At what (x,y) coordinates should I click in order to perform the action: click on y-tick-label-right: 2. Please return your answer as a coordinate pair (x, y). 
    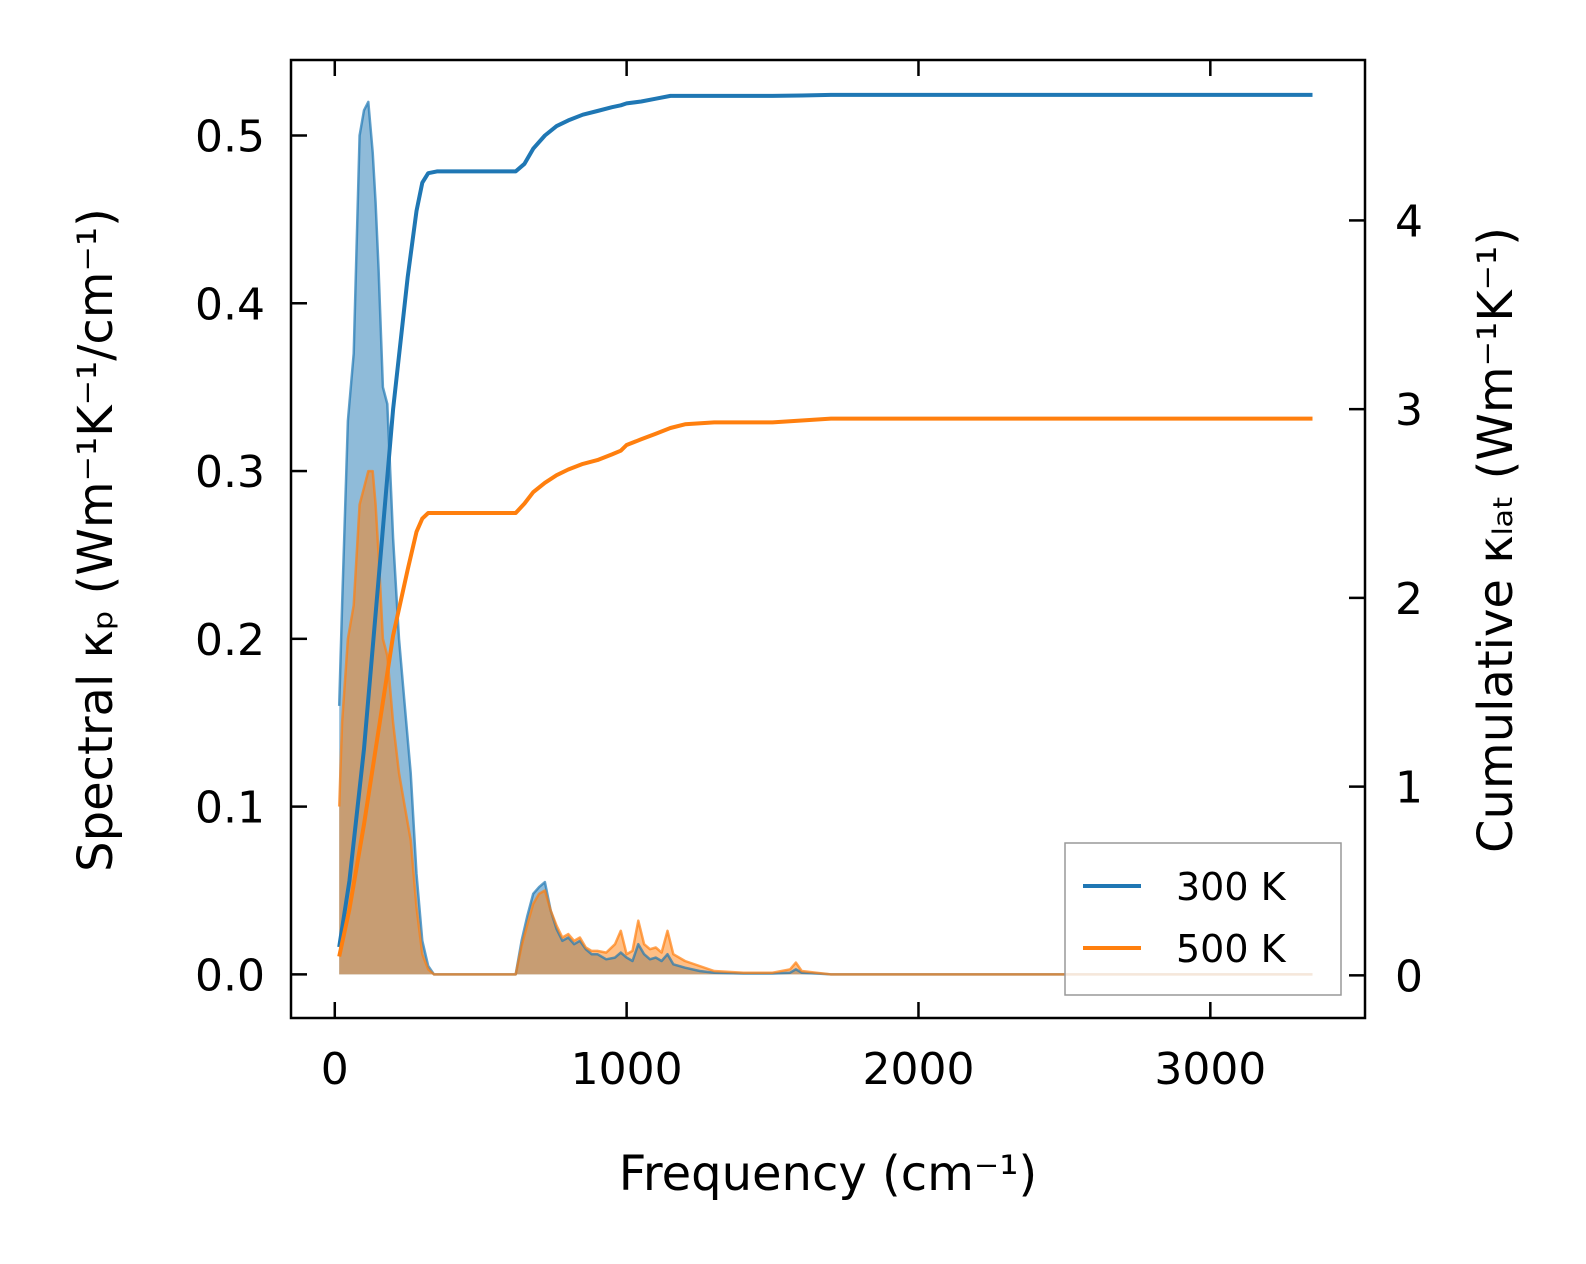
    Looking at the image, I should click on (1409, 599).